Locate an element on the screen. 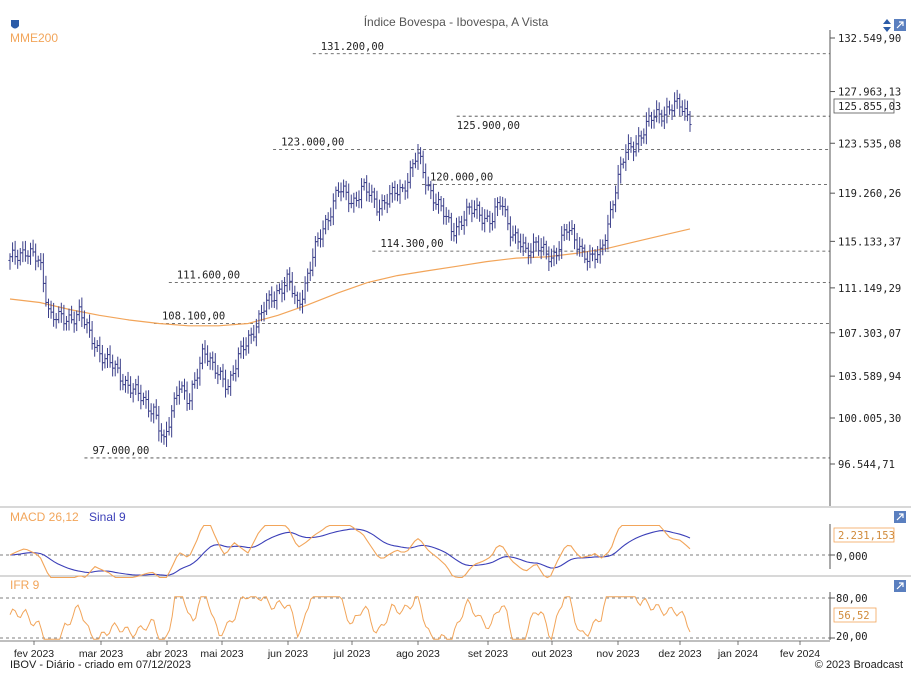  y-tick-label: 132.549,90 is located at coordinates (869, 39).